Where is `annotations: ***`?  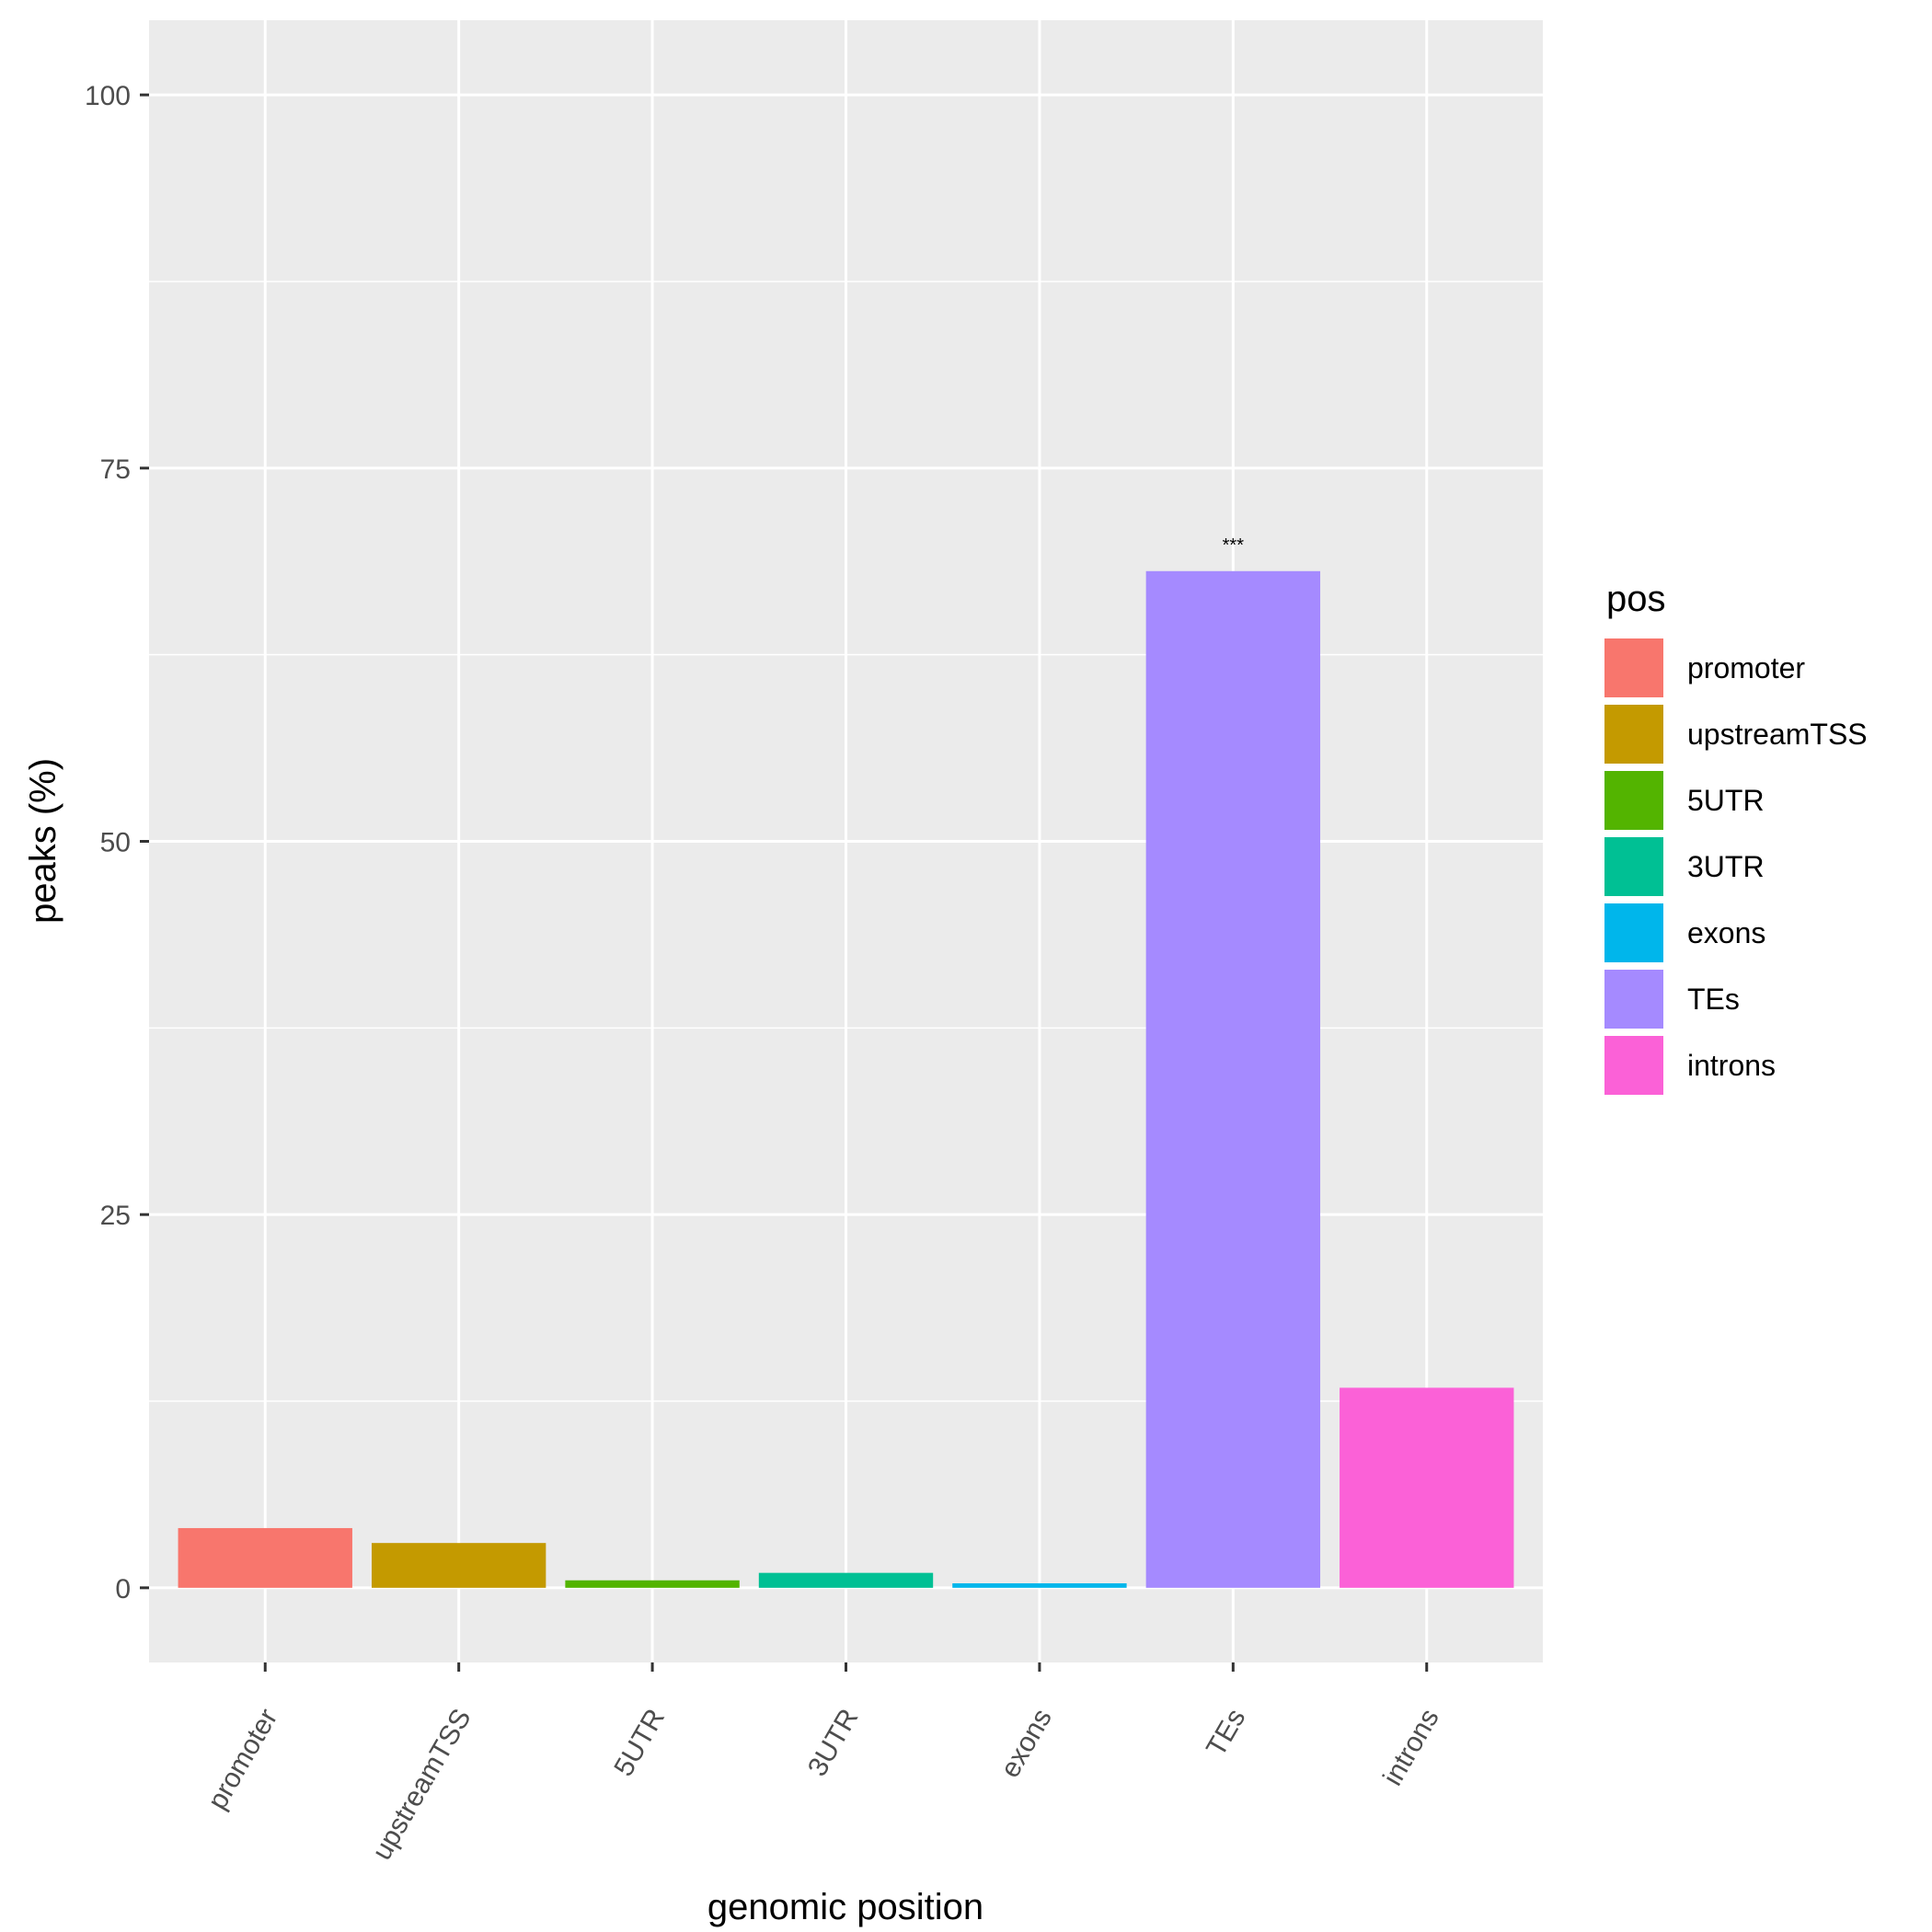 annotations: *** is located at coordinates (1234, 545).